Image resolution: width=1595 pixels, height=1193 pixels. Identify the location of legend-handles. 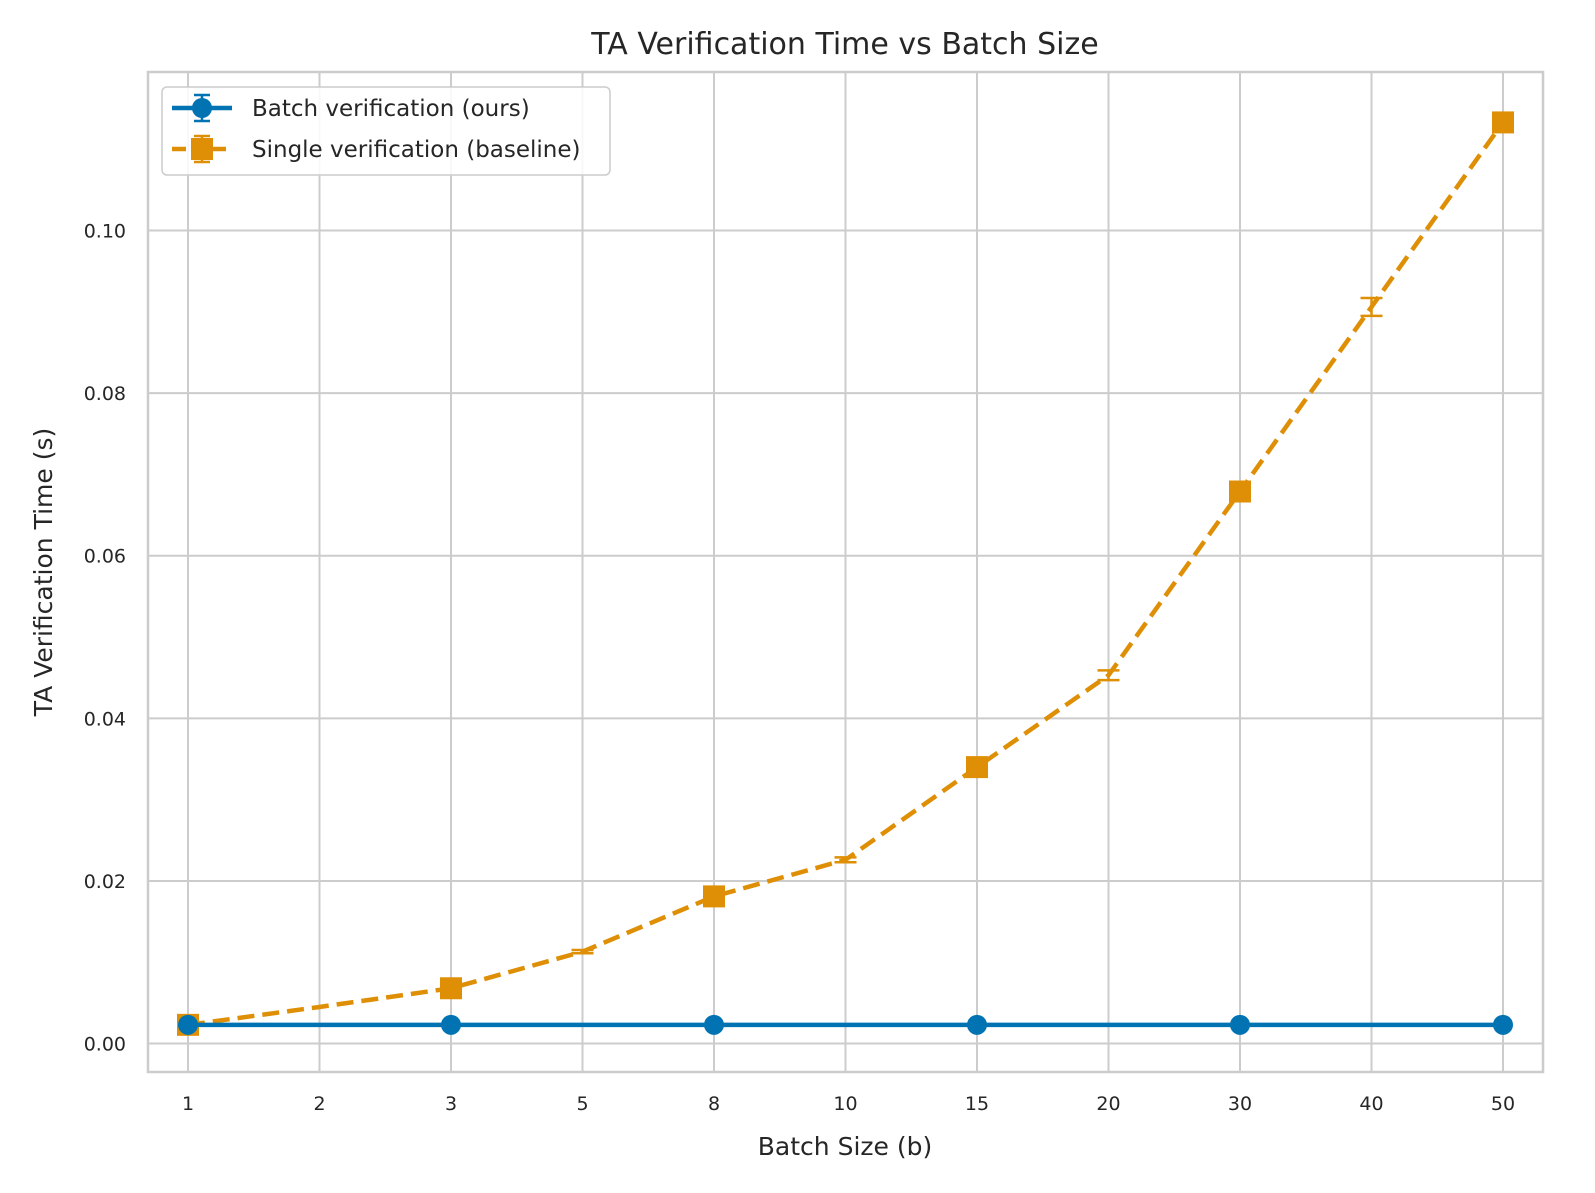
(202, 128).